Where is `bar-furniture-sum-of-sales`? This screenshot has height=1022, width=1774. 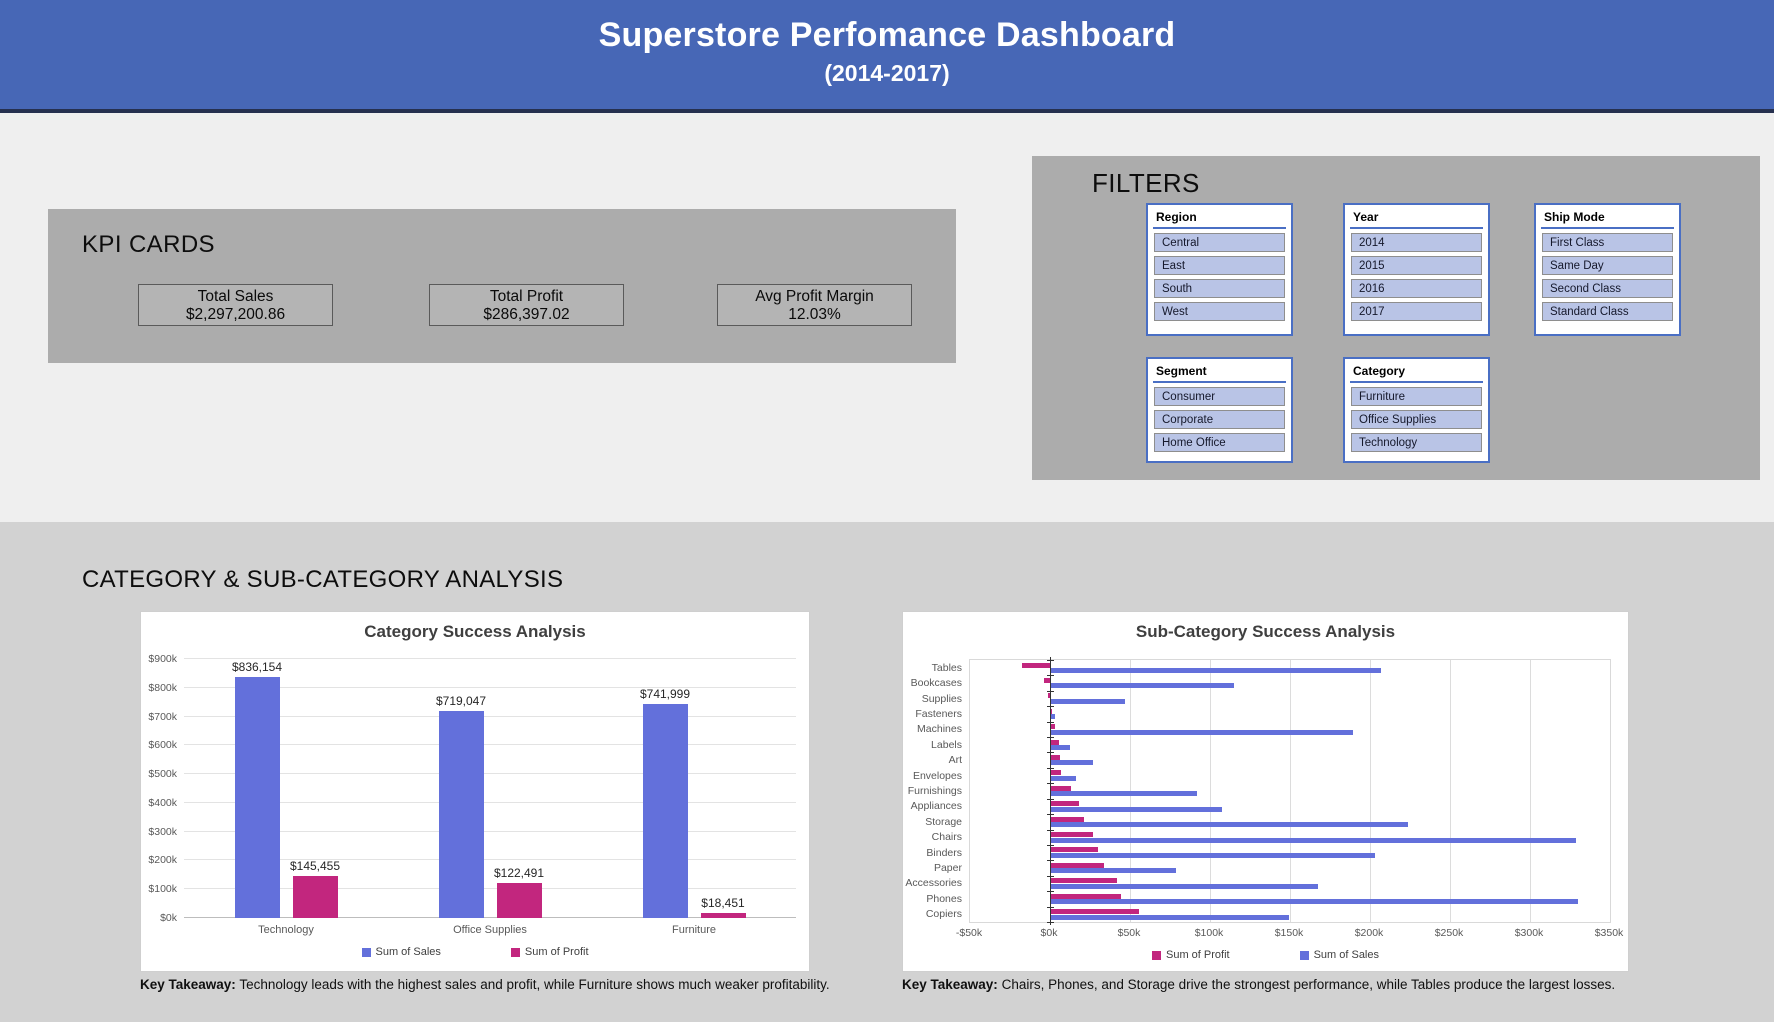
bar-furniture-sum-of-sales is located at coordinates (665, 811).